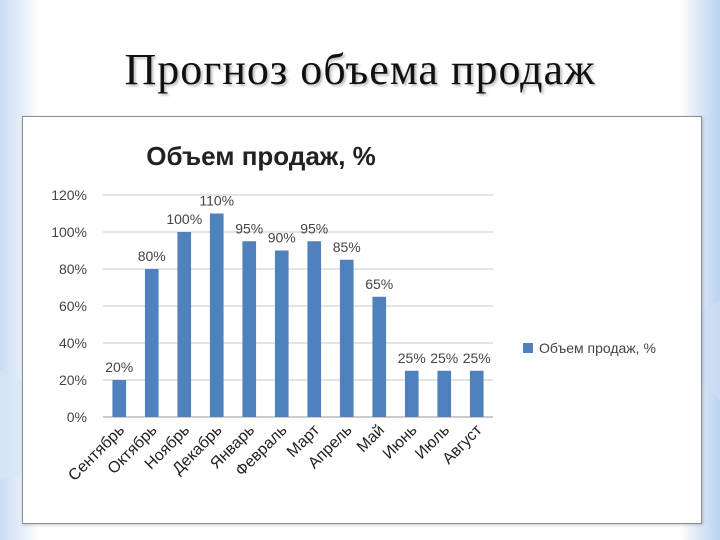 The width and height of the screenshot is (720, 540). I want to click on data-label: 85%, so click(347, 247).